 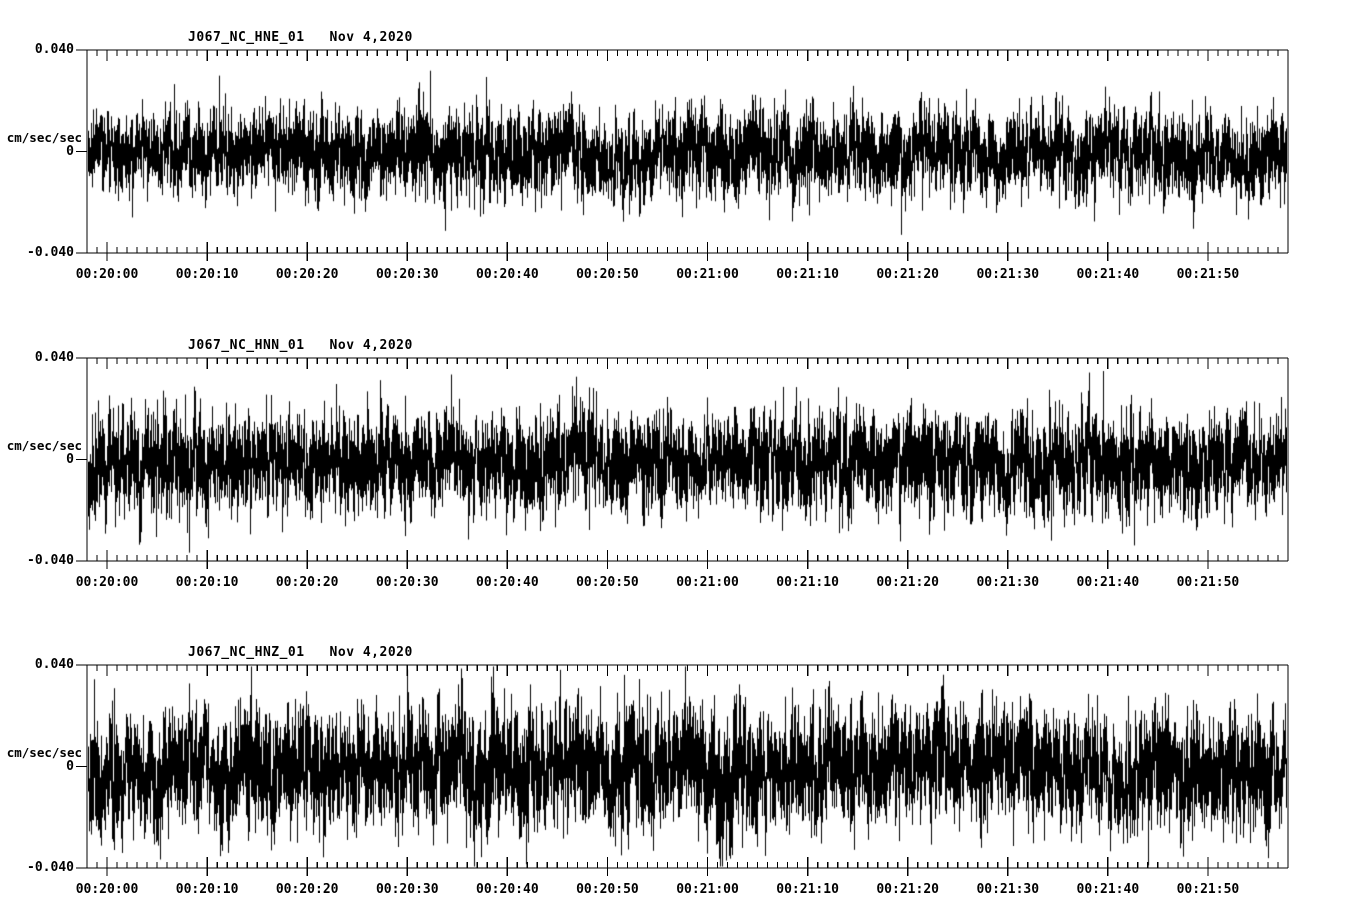 What do you see at coordinates (1208, 274) in the screenshot?
I see `x-tick-label-hne-11: 00:21:50` at bounding box center [1208, 274].